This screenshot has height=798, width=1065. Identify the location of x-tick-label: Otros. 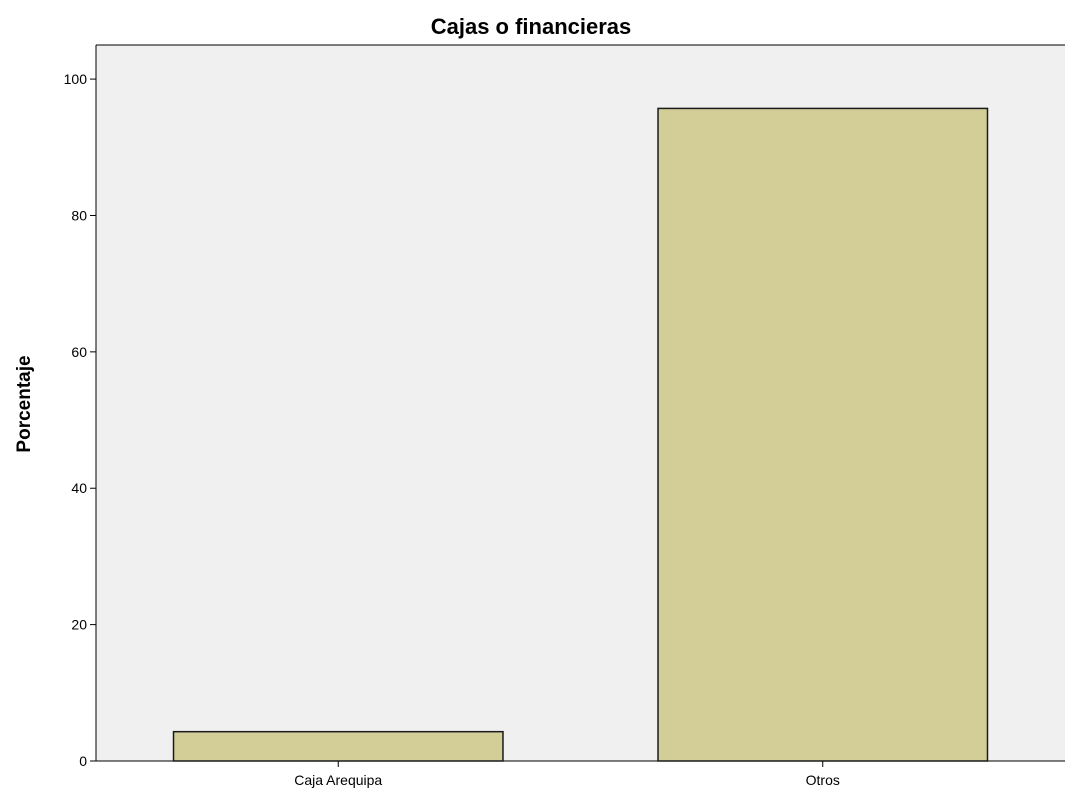
(823, 780).